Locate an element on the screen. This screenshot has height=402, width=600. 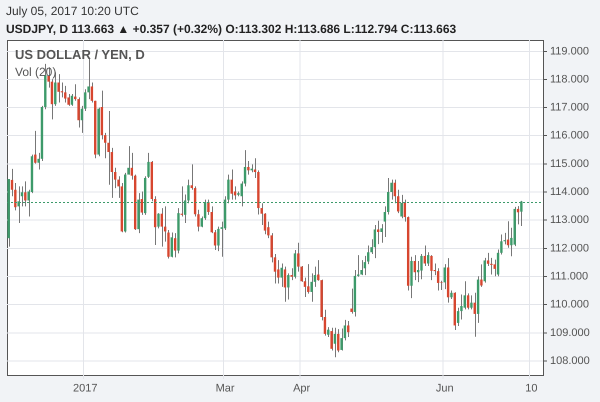
y-tick-label: 113.000 is located at coordinates (569, 220).